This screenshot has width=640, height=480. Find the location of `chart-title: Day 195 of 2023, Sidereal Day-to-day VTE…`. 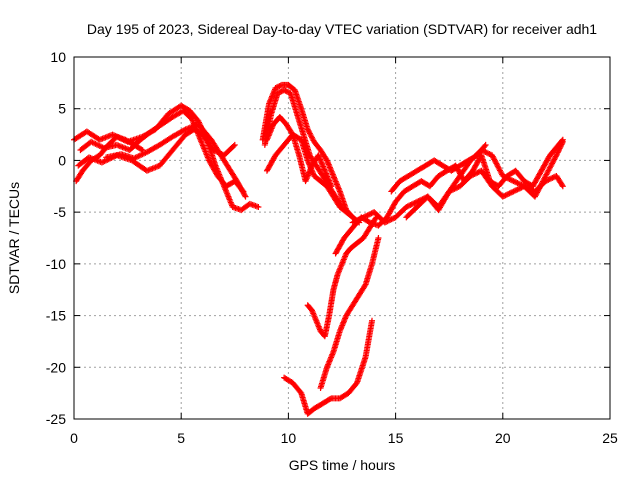

chart-title: Day 195 of 2023, Sidereal Day-to-day VTE… is located at coordinates (342, 29).